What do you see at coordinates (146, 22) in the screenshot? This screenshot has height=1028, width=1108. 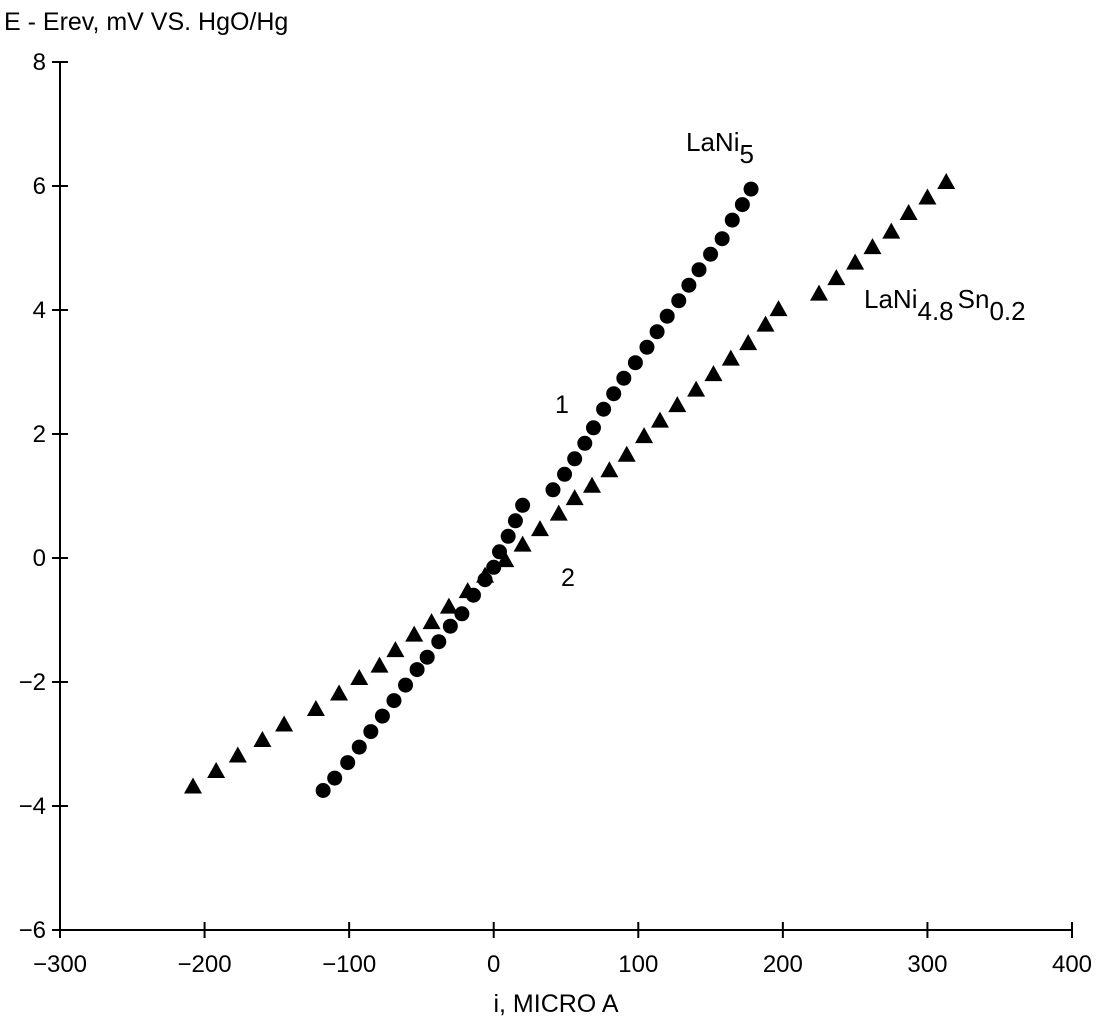 I see `y-axis-label: E - Erev, mV VS. HgO/Hg` at bounding box center [146, 22].